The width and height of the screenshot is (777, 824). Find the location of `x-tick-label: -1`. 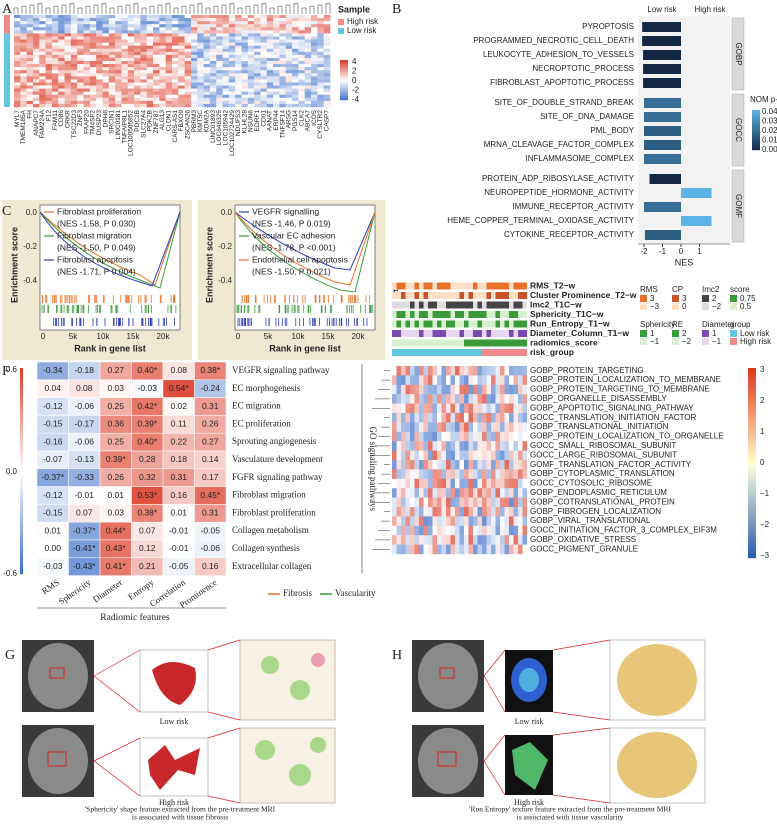

x-tick-label: -1 is located at coordinates (663, 251).